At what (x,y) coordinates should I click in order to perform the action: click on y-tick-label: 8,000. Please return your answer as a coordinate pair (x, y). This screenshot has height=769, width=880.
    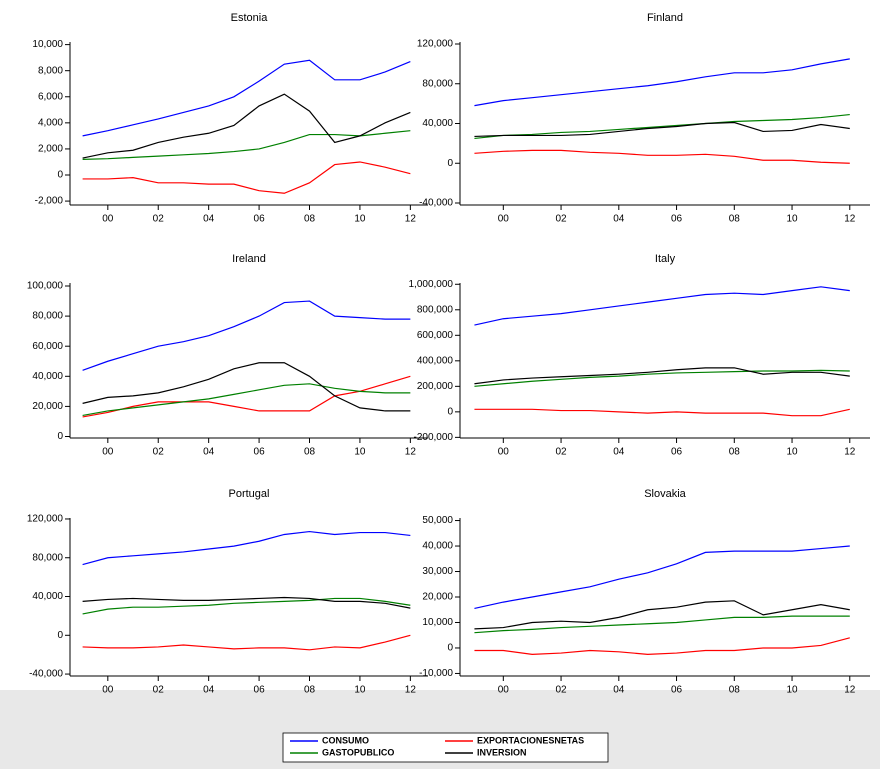
    Looking at the image, I should click on (50, 70).